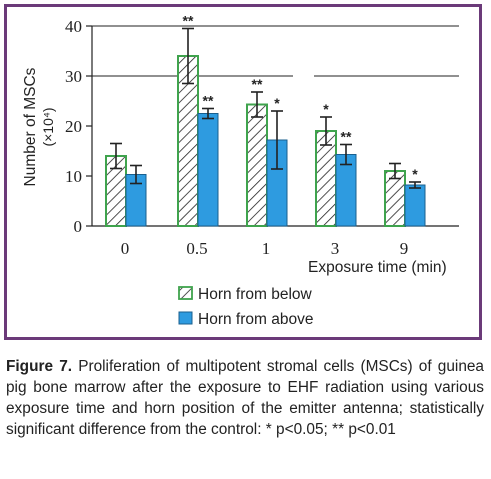  Describe the element at coordinates (196, 248) in the screenshot. I see `x-tick-label-0.5: 0.5` at that location.